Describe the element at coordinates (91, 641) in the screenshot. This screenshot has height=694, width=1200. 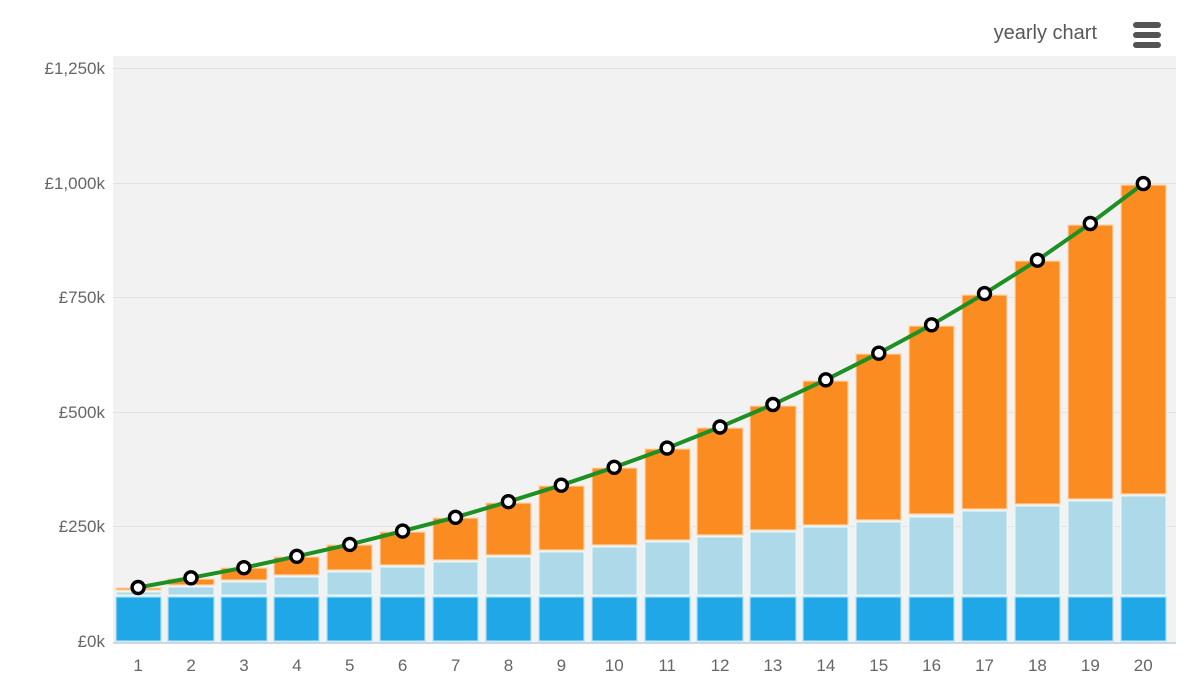
I see `y-axis-tick-label: £0k` at that location.